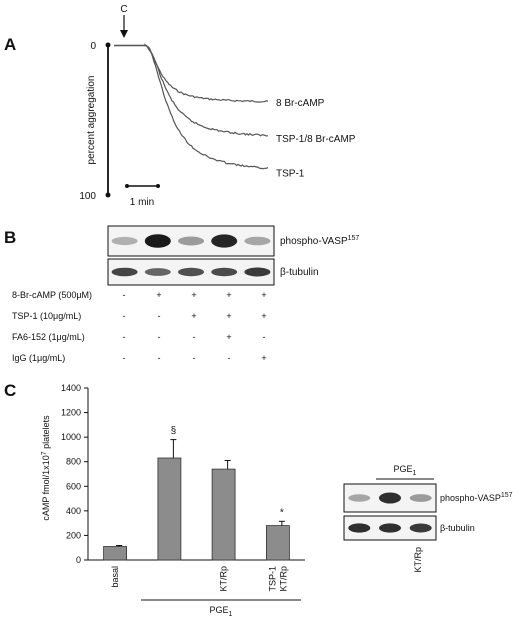 Image resolution: width=520 pixels, height=617 pixels. I want to click on blot-b-bottom-bands, so click(191, 272).